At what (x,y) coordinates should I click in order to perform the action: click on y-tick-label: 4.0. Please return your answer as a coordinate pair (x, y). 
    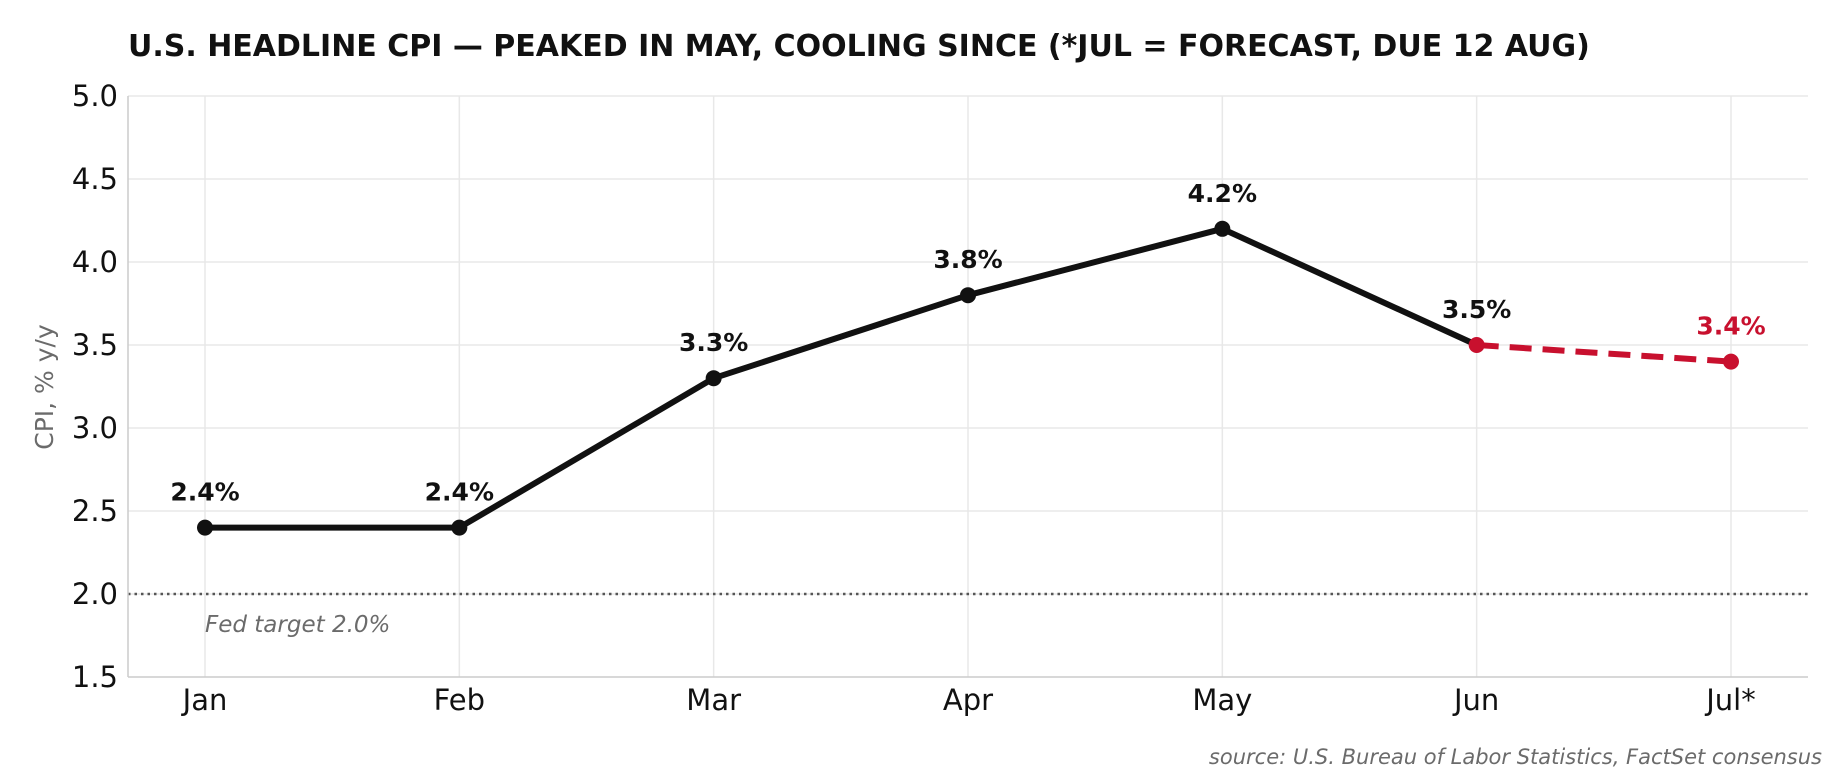
    Looking at the image, I should click on (95, 262).